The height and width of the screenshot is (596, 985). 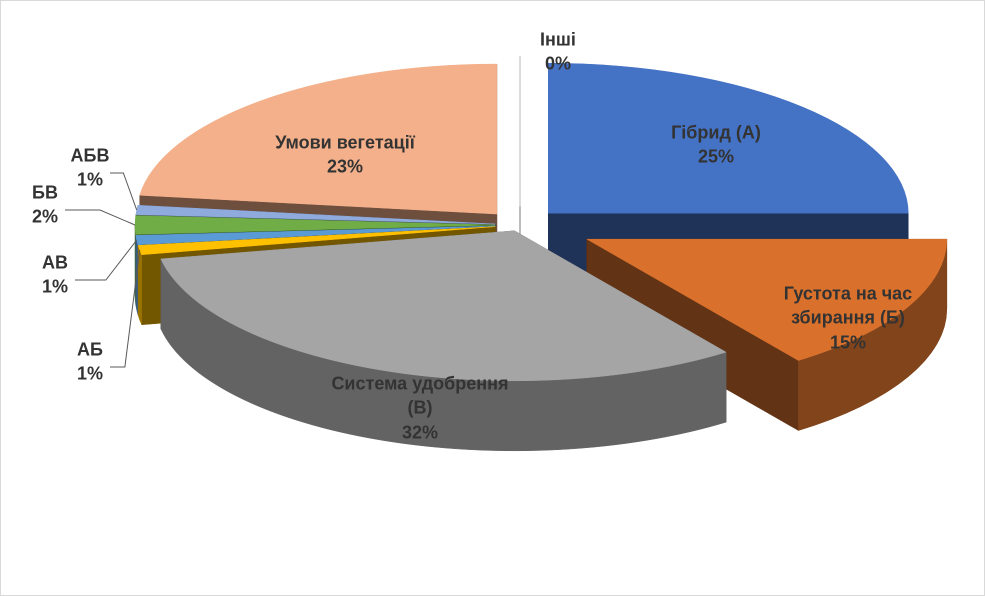 I want to click on data-label: АБВ 1%, so click(x=90, y=168).